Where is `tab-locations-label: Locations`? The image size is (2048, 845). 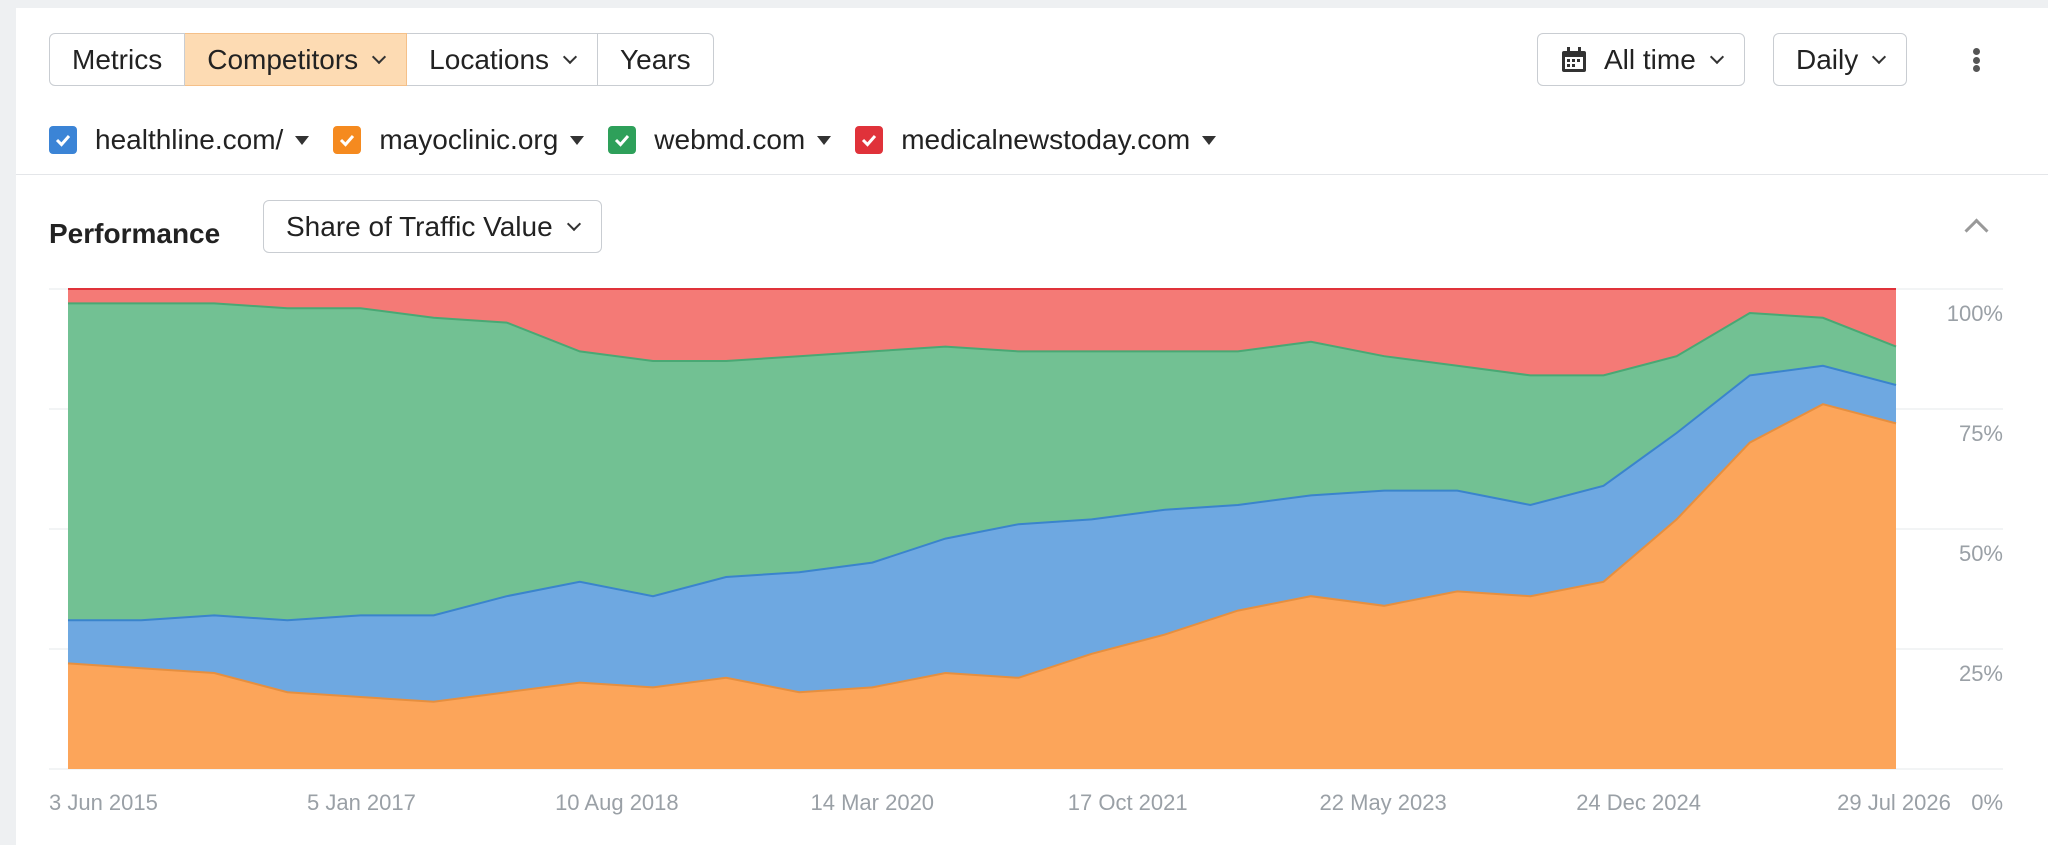
tab-locations-label: Locations is located at coordinates (489, 59).